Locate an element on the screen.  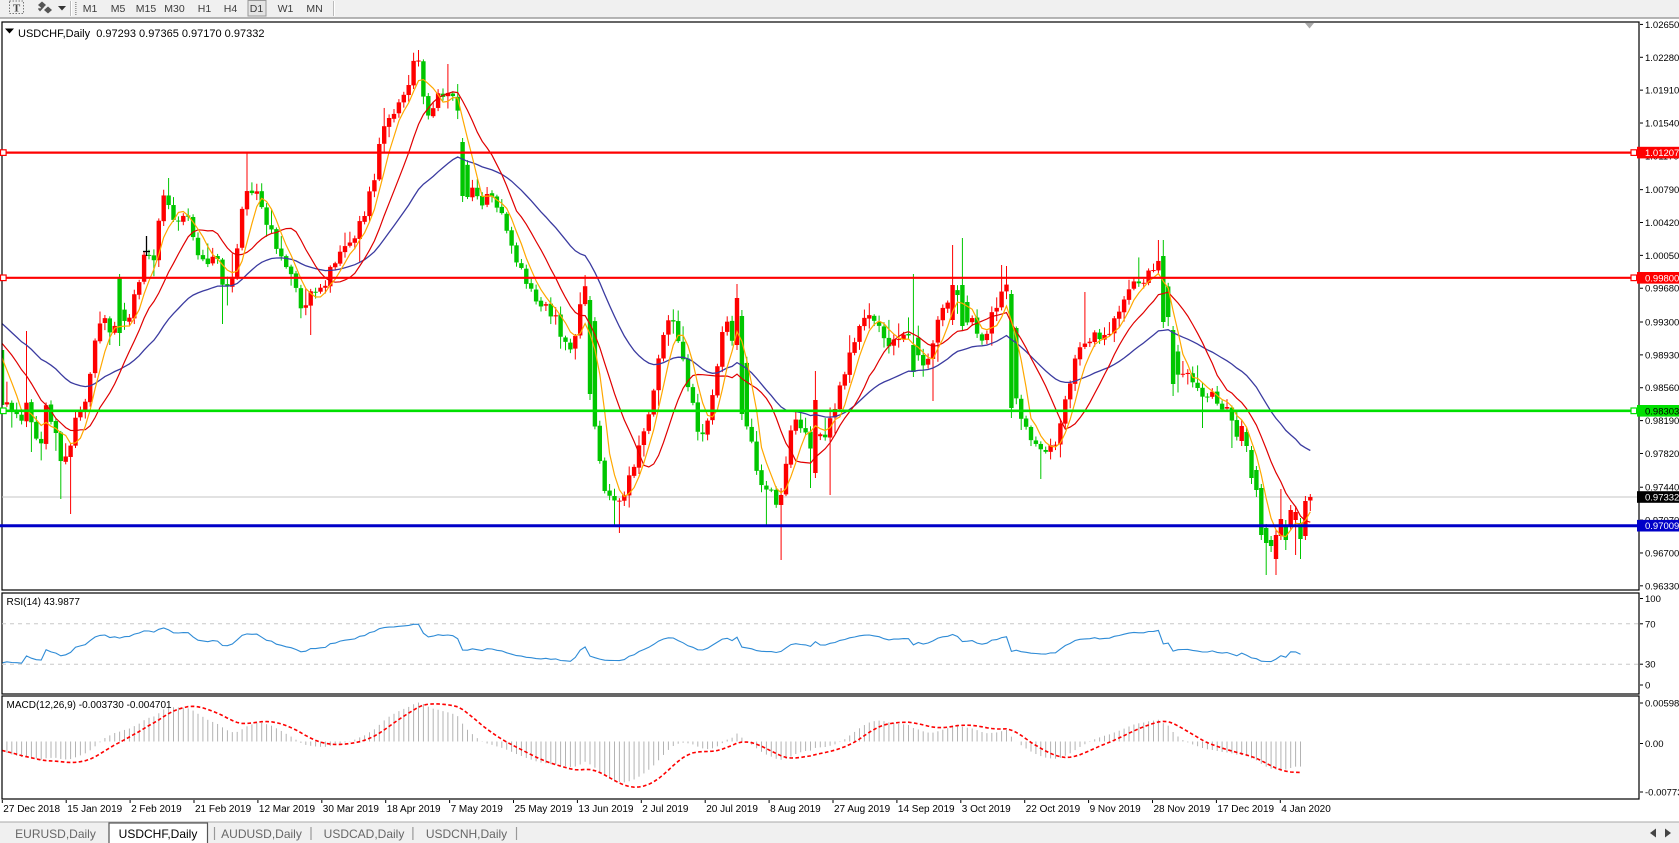
svg-text: 0.98303 is located at coordinates (1662, 411).